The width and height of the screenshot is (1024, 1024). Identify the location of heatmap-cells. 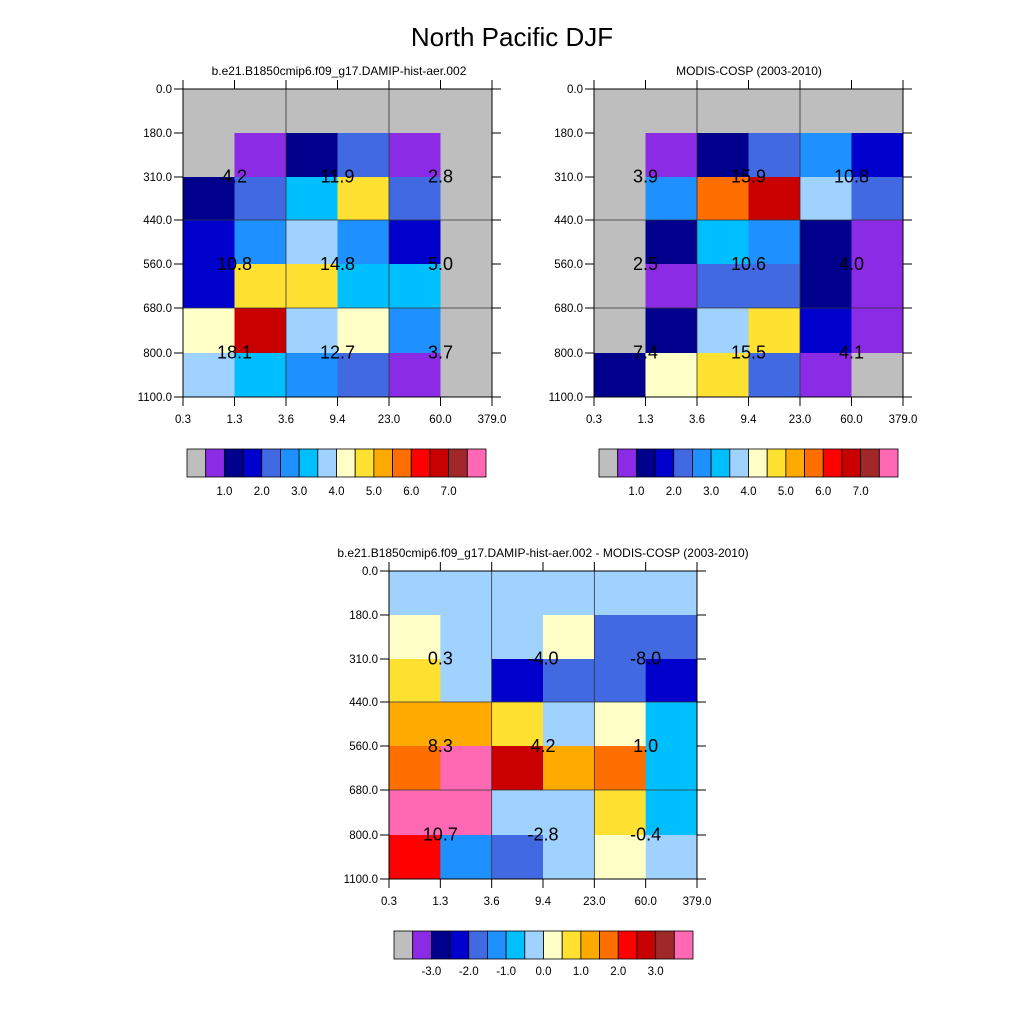
(749, 243).